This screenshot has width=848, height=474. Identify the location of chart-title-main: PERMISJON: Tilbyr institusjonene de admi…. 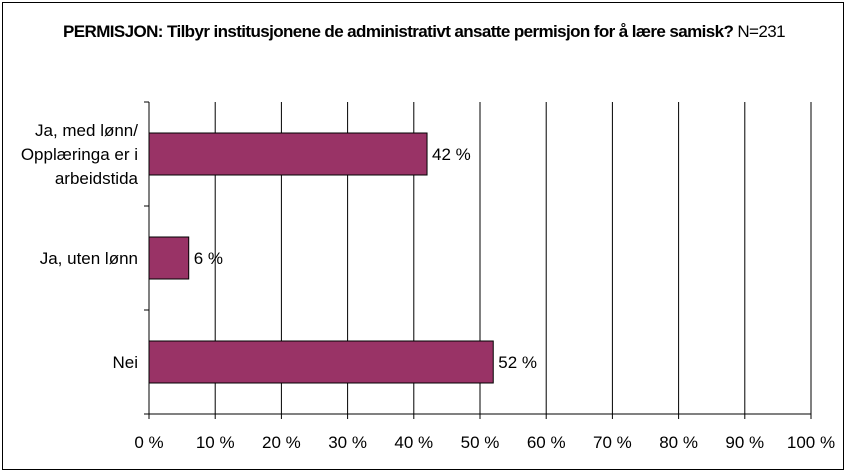
(398, 31).